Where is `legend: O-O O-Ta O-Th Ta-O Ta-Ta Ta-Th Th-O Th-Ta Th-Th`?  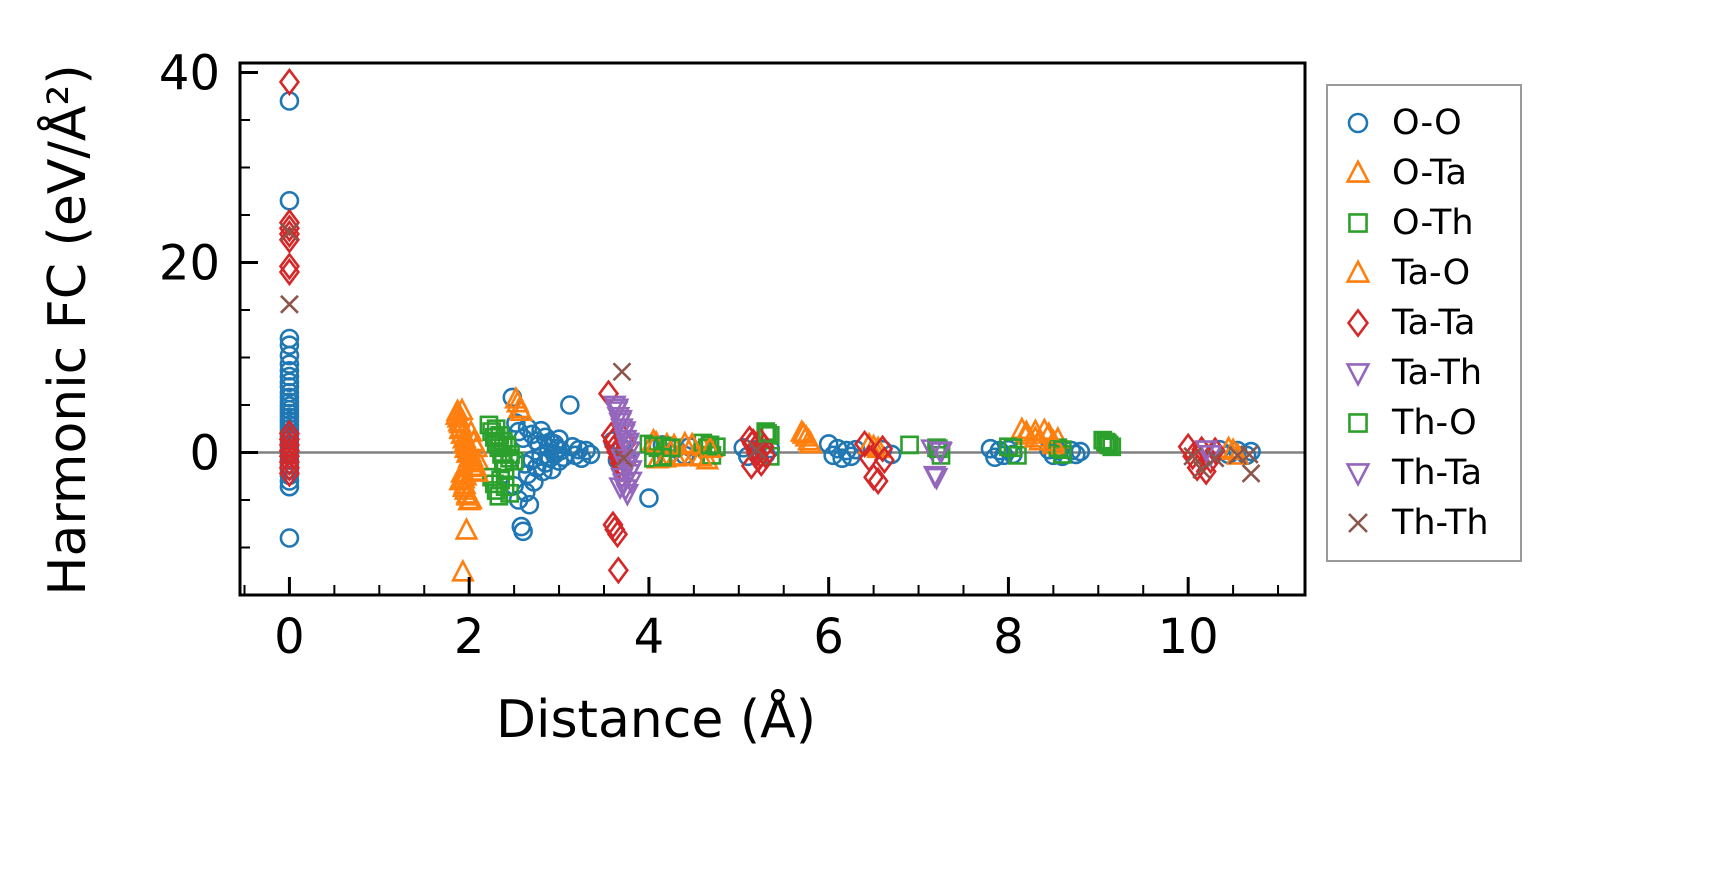 legend: O-O O-Ta O-Th Ta-O Ta-Ta Ta-Th Th-O Th-Ta Th-Th is located at coordinates (1424, 323).